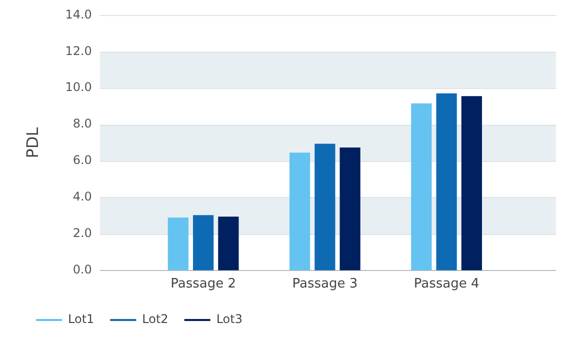  I want to click on y-tick-label: 12.0, so click(78, 51).